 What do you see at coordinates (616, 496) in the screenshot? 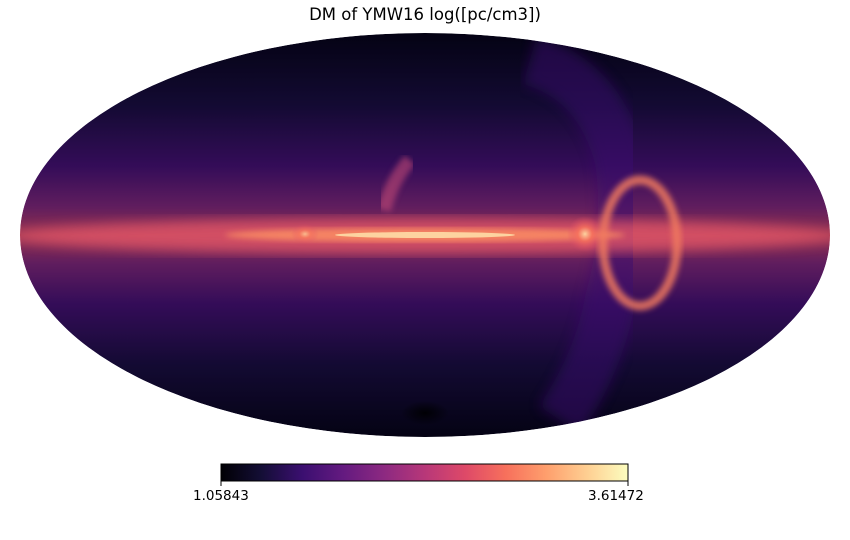
I see `colorbar-max-label: 3.61472` at bounding box center [616, 496].